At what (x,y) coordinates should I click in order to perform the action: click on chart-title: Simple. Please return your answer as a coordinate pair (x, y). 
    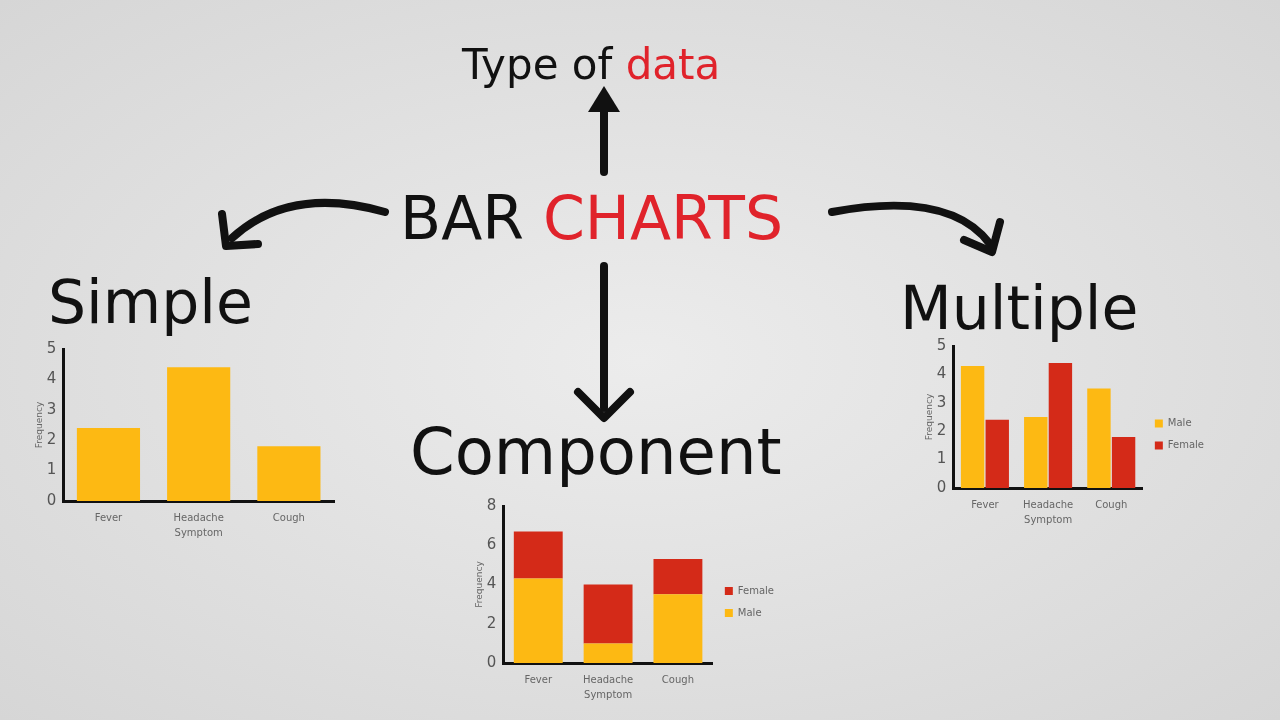
    Looking at the image, I should click on (150, 302).